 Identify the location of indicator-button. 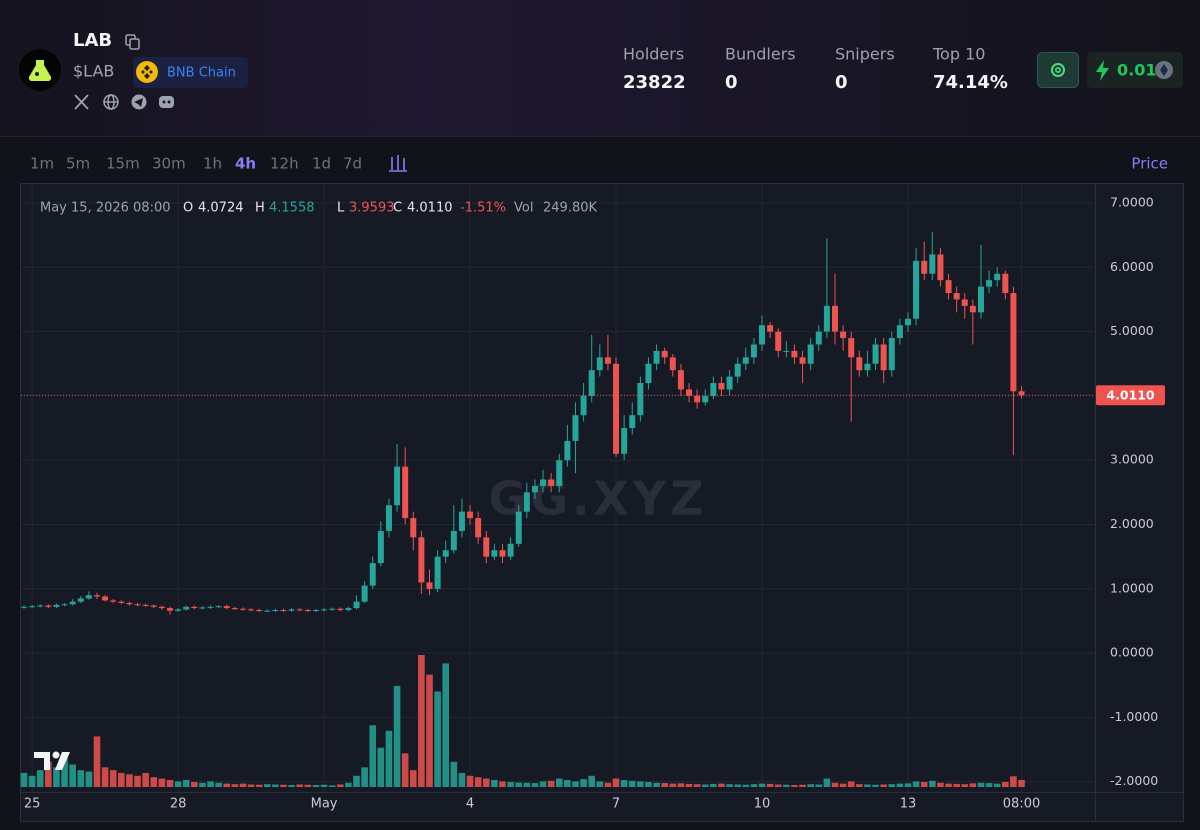
(398, 163).